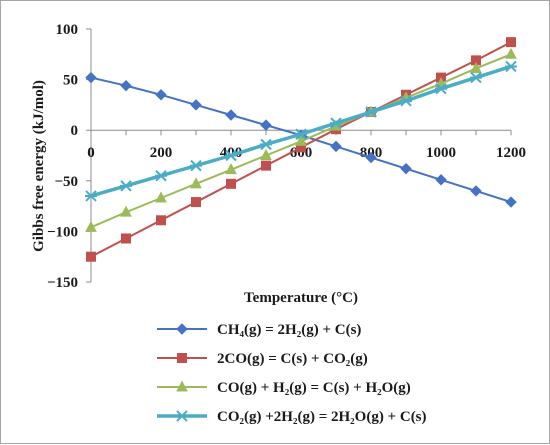 The height and width of the screenshot is (445, 550). I want to click on y-axis-title: Gibbs free energy (kJ/mol), so click(39, 166).